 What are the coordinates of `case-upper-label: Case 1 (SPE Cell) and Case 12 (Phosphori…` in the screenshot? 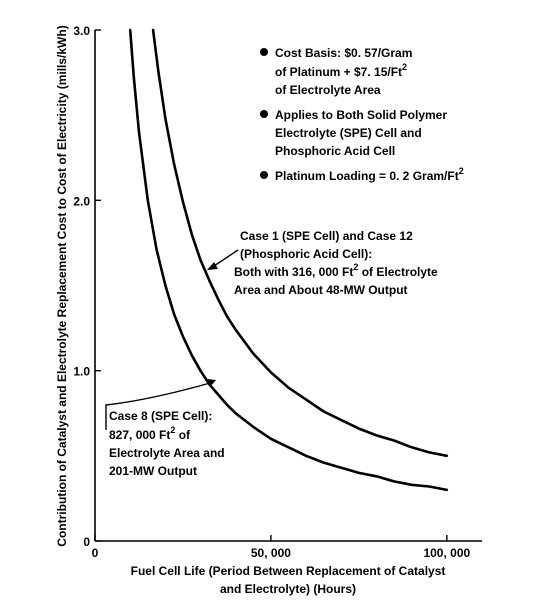 It's located at (322, 263).